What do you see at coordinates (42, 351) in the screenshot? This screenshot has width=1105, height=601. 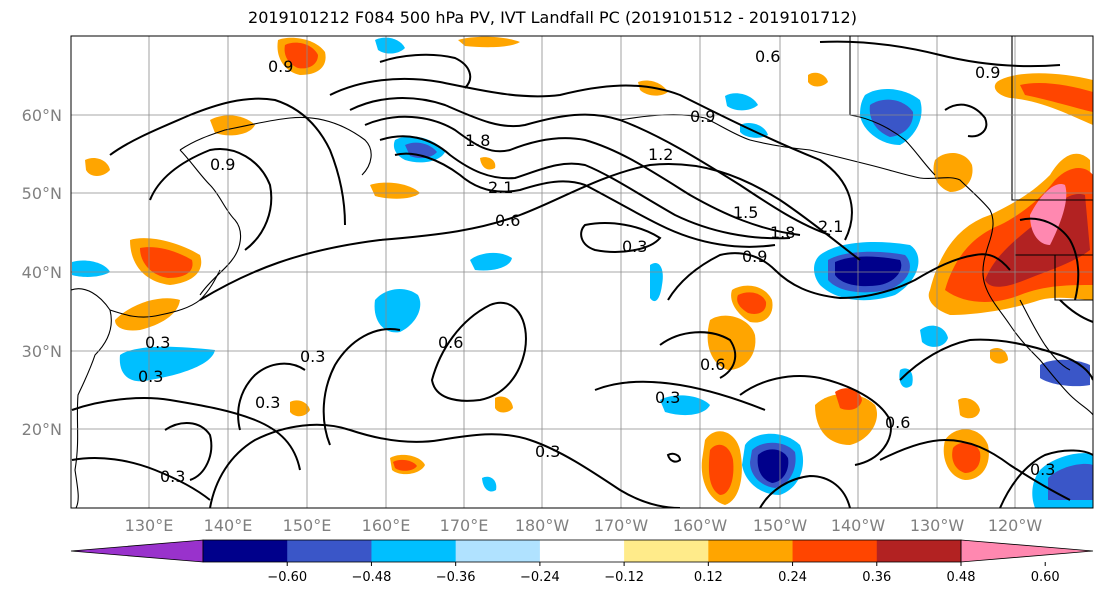 I see `lat-label: 30°N` at bounding box center [42, 351].